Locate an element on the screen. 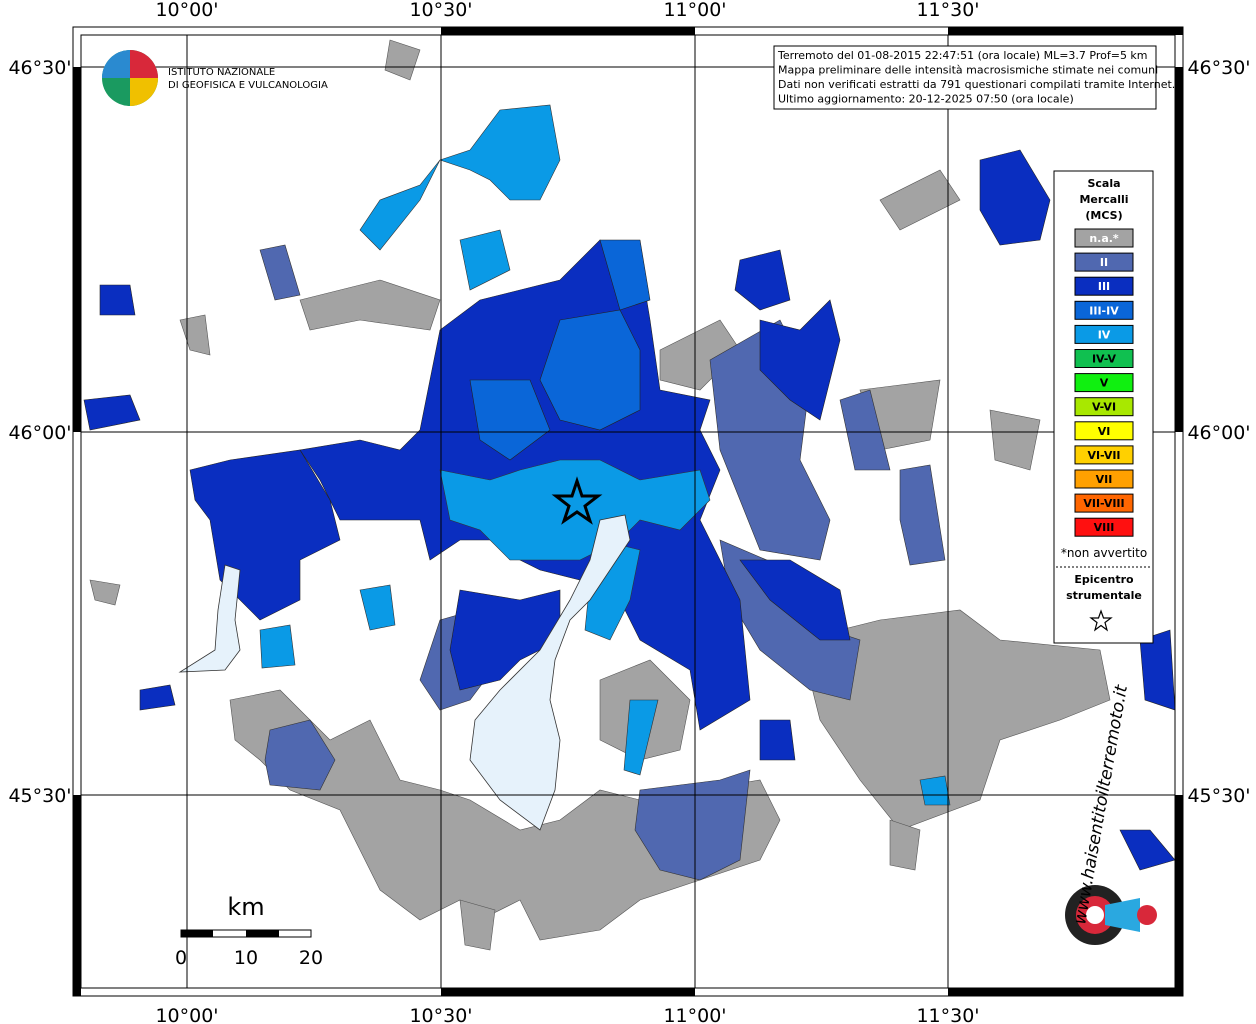 The image size is (1256, 1024). legend-label: V-VI is located at coordinates (1104, 407).